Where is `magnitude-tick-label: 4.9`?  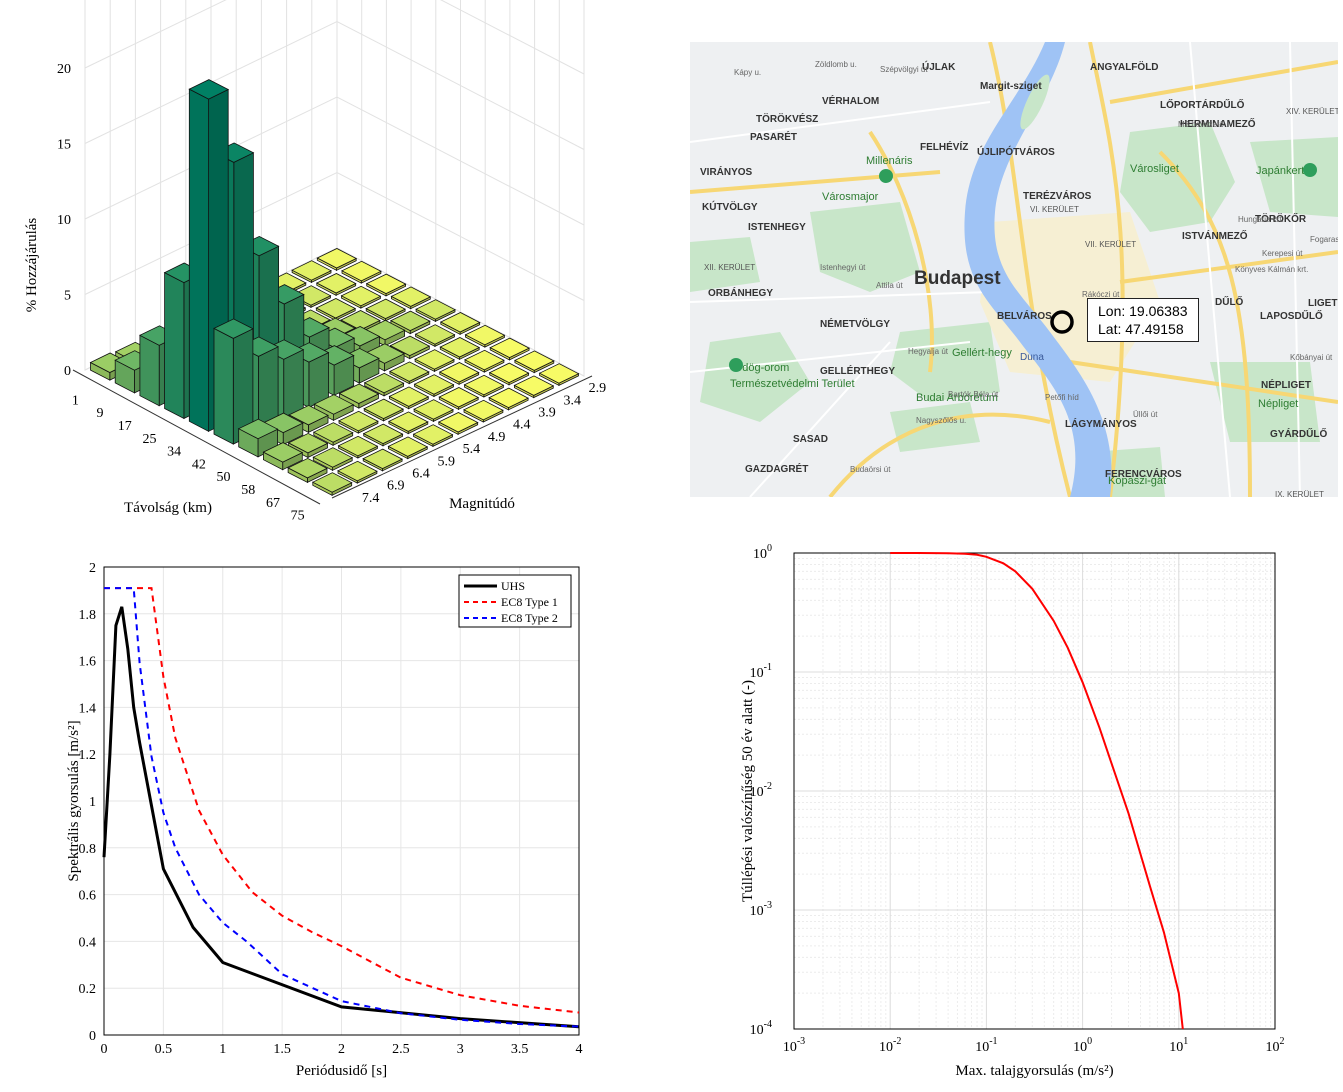 magnitude-tick-label: 4.9 is located at coordinates (497, 437).